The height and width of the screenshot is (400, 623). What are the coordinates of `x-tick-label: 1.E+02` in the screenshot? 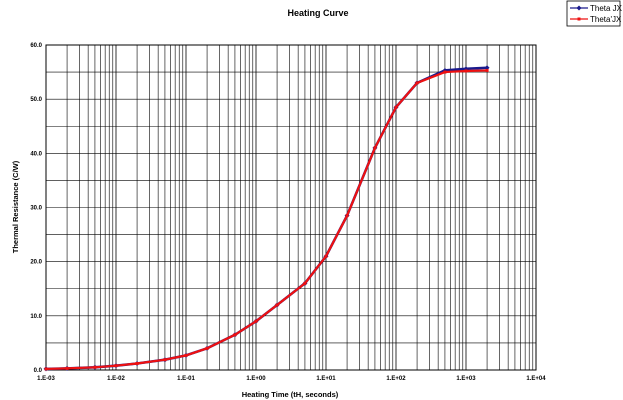 It's located at (396, 379).